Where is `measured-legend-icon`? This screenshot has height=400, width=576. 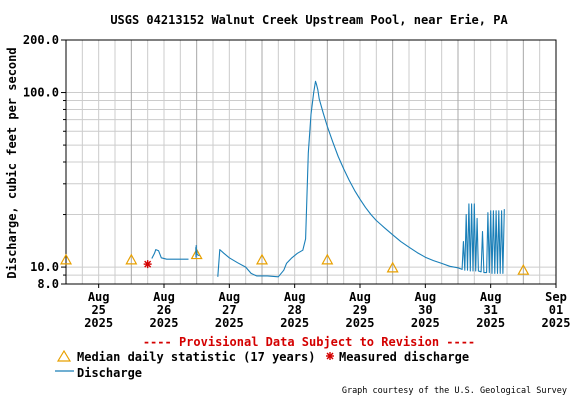 measured-legend-icon is located at coordinates (330, 356).